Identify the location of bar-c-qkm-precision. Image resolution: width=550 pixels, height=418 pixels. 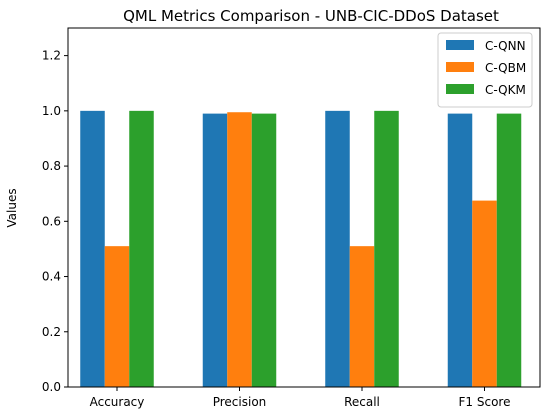
(264, 250).